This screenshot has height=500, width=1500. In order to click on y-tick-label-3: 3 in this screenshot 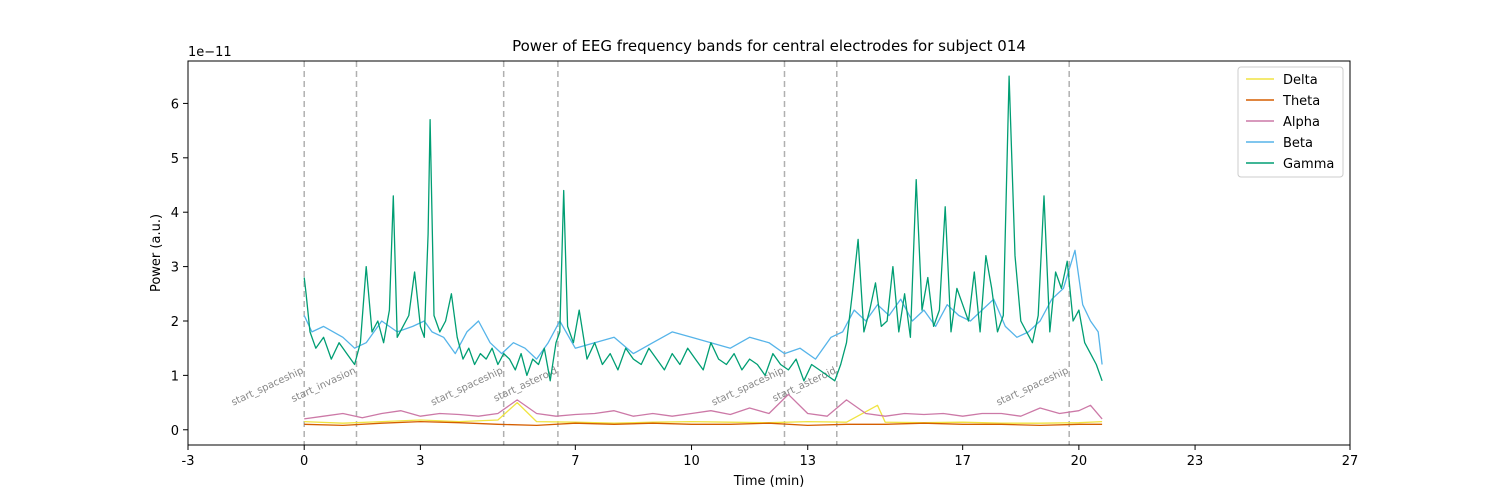, I will do `click(175, 268)`.